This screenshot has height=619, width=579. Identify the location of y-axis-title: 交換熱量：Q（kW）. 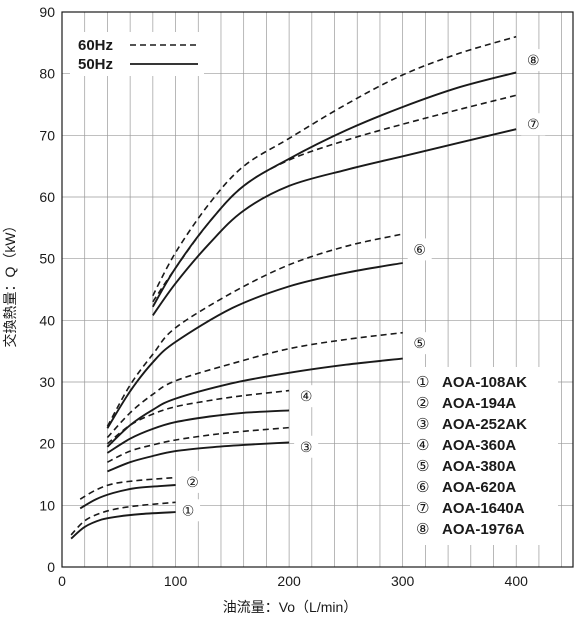
(10, 282).